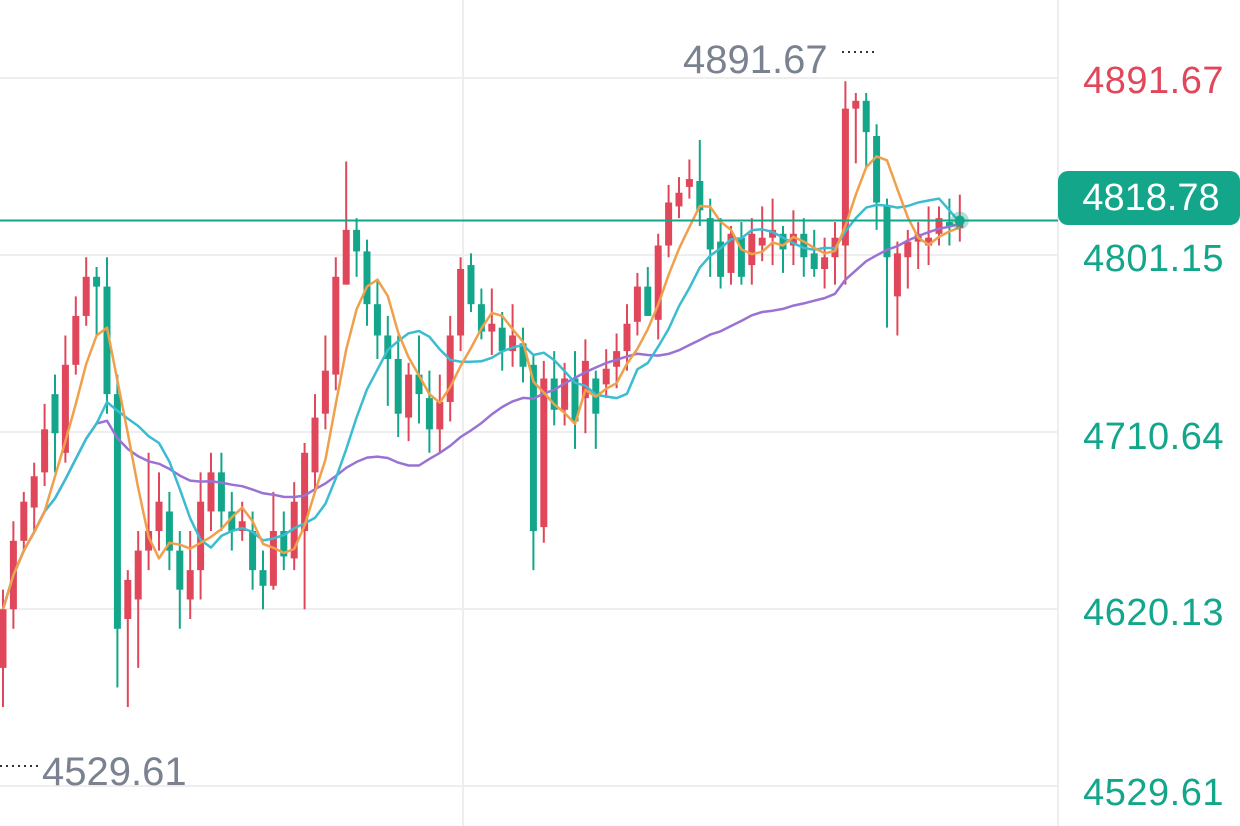 The width and height of the screenshot is (1240, 826). I want to click on price-axis-label-1: 4801.15, so click(1153, 259).